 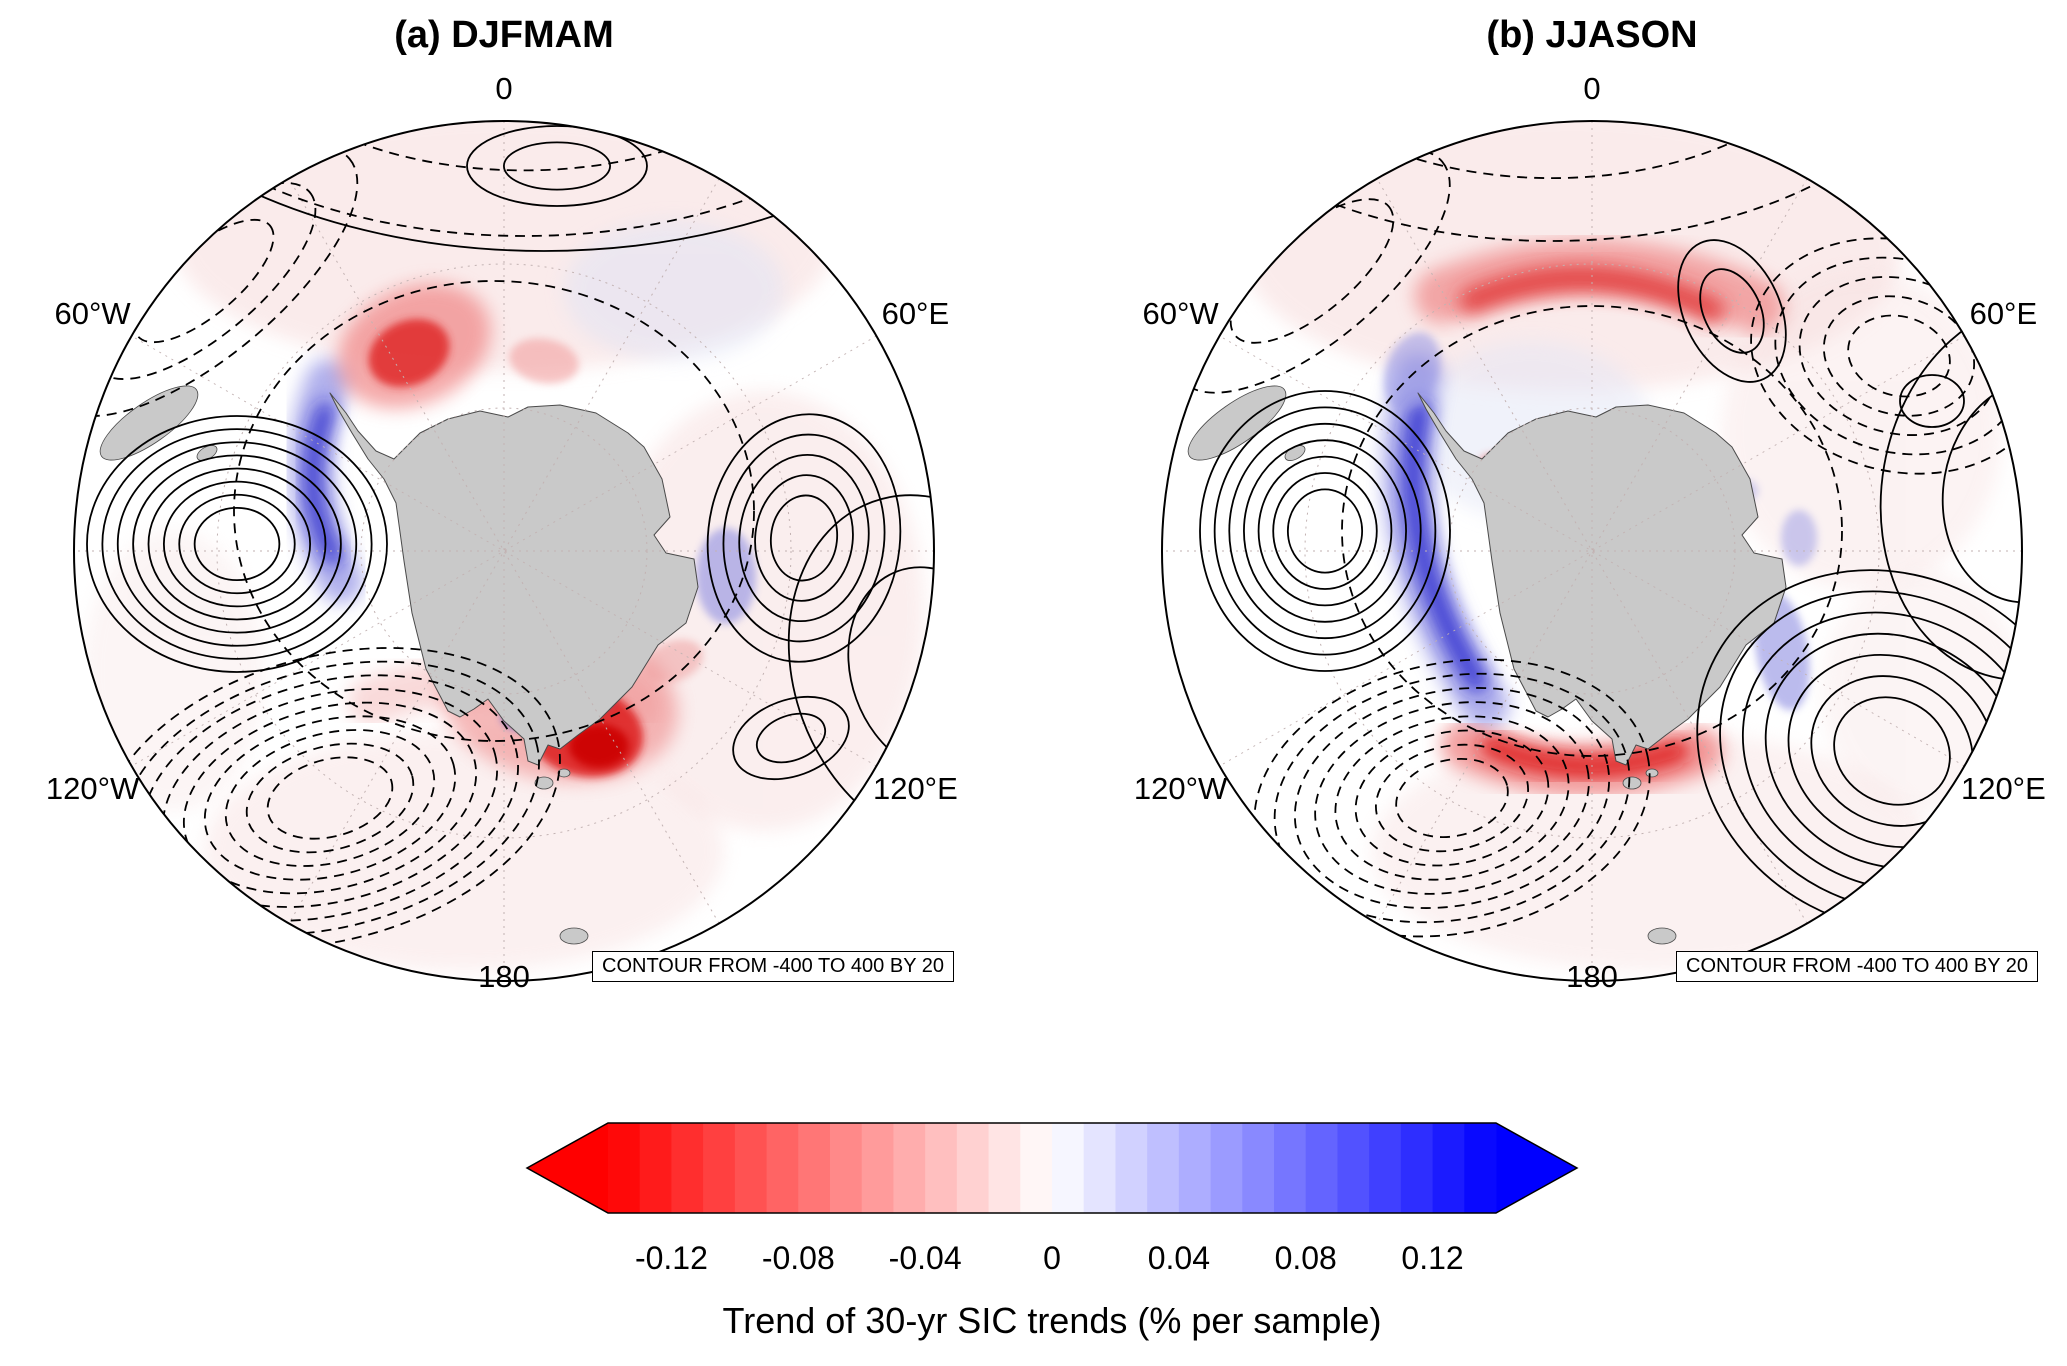 I want to click on colorbar-left-arrow, so click(x=567, y=1168).